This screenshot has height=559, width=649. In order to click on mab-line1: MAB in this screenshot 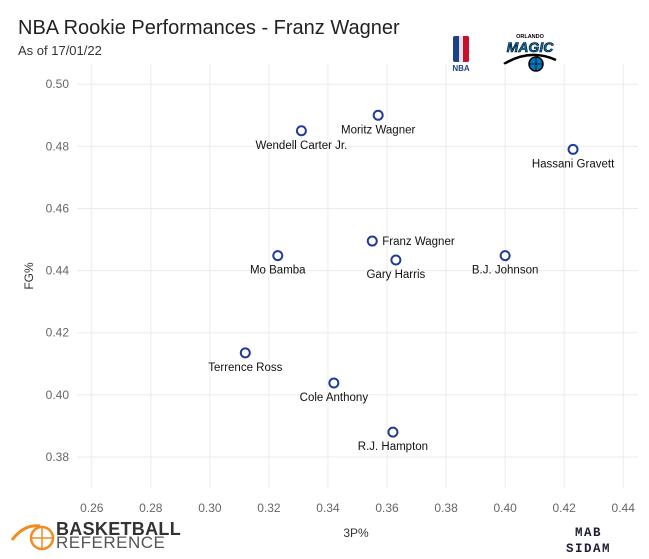, I will do `click(589, 533)`.